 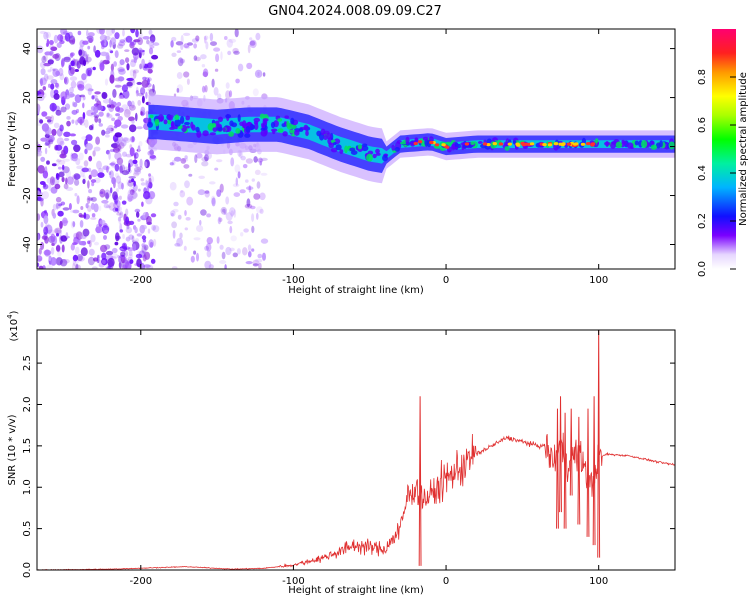 What do you see at coordinates (743, 149) in the screenshot?
I see `colorbar-label: Normalized spectral amplitude` at bounding box center [743, 149].